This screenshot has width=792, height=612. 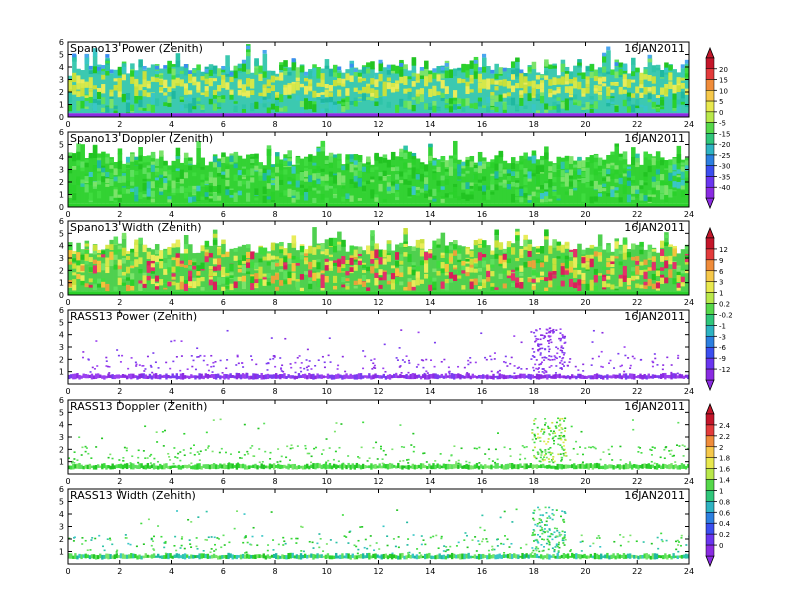 What do you see at coordinates (430, 481) in the screenshot?
I see `x-tick-label: 14` at bounding box center [430, 481].